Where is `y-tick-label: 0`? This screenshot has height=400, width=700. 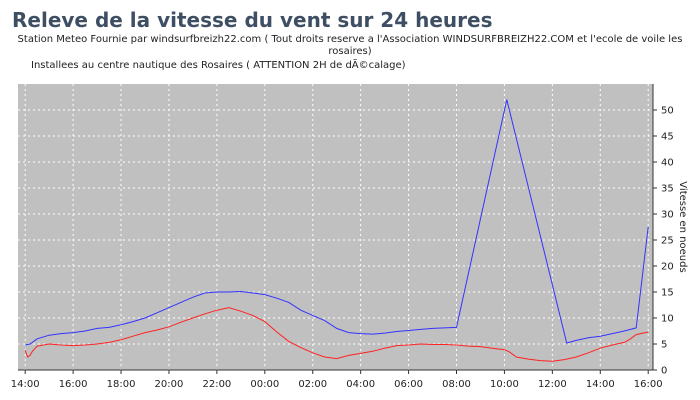
y-tick-label: 0 is located at coordinates (664, 371).